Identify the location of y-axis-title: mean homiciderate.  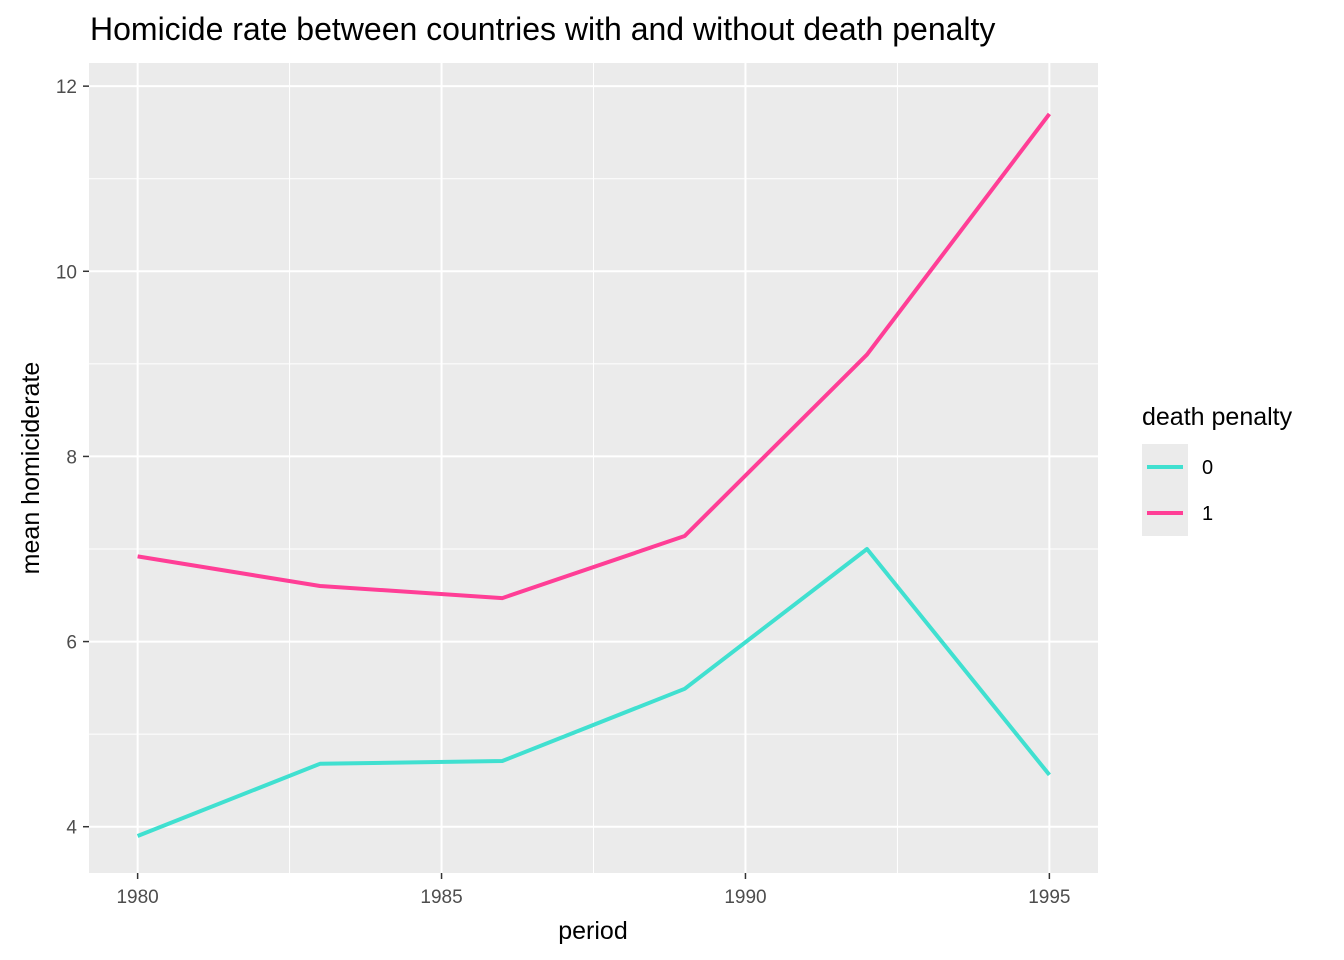
(31, 468).